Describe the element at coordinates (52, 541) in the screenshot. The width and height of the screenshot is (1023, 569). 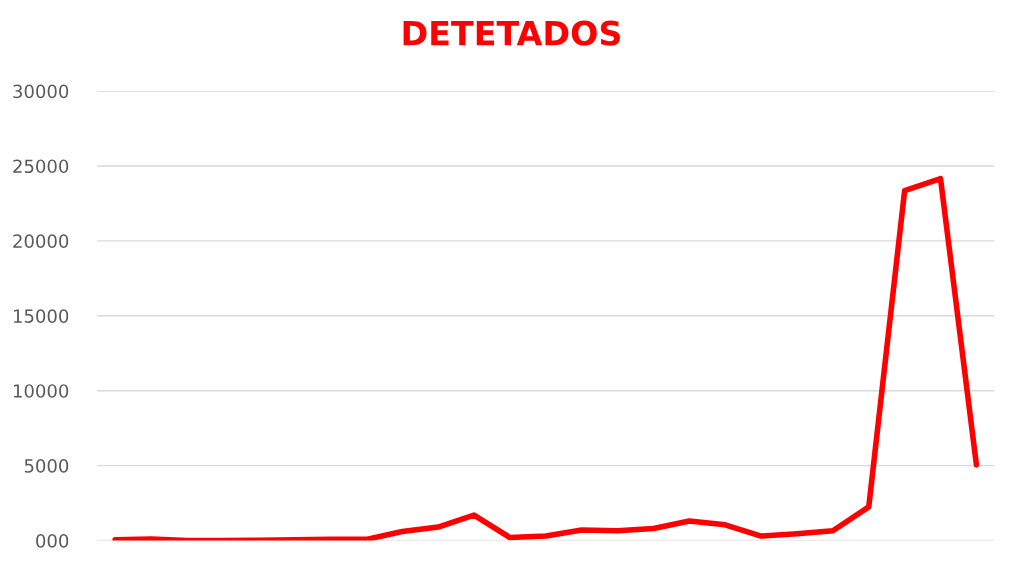
I see `y-tick-label: 000` at that location.